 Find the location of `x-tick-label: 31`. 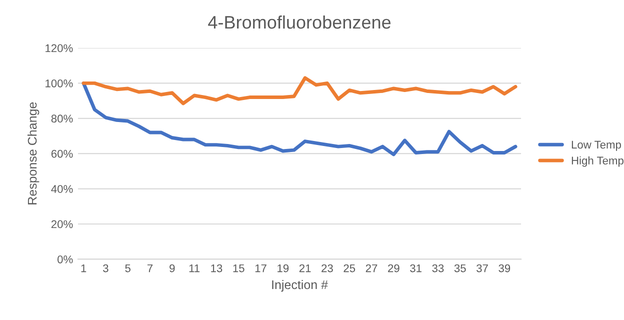

x-tick-label: 31 is located at coordinates (416, 268).